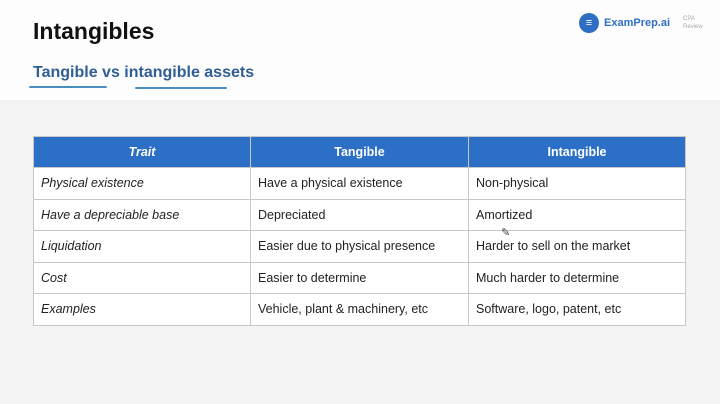  I want to click on logo: ≡ ExamPrep.ai CPA Review, so click(641, 23).